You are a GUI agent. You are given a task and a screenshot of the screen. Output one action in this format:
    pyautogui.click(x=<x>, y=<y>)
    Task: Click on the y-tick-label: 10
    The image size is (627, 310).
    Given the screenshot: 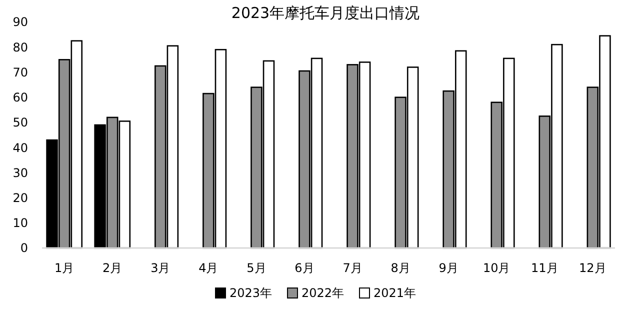 What is the action you would take?
    pyautogui.click(x=20, y=223)
    